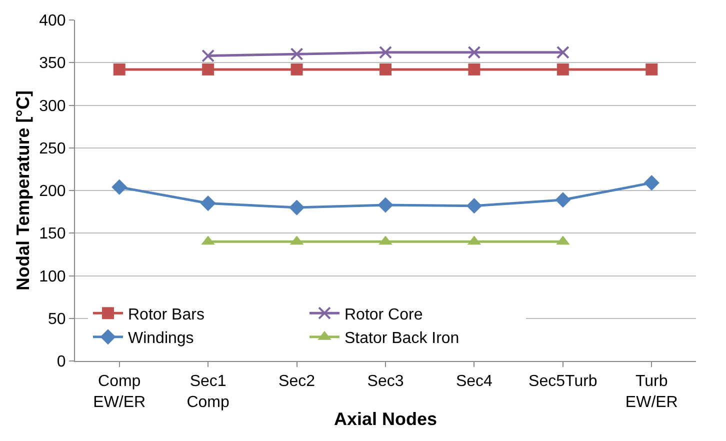  Describe the element at coordinates (474, 381) in the screenshot. I see `x-tick-label: Sec4` at that location.